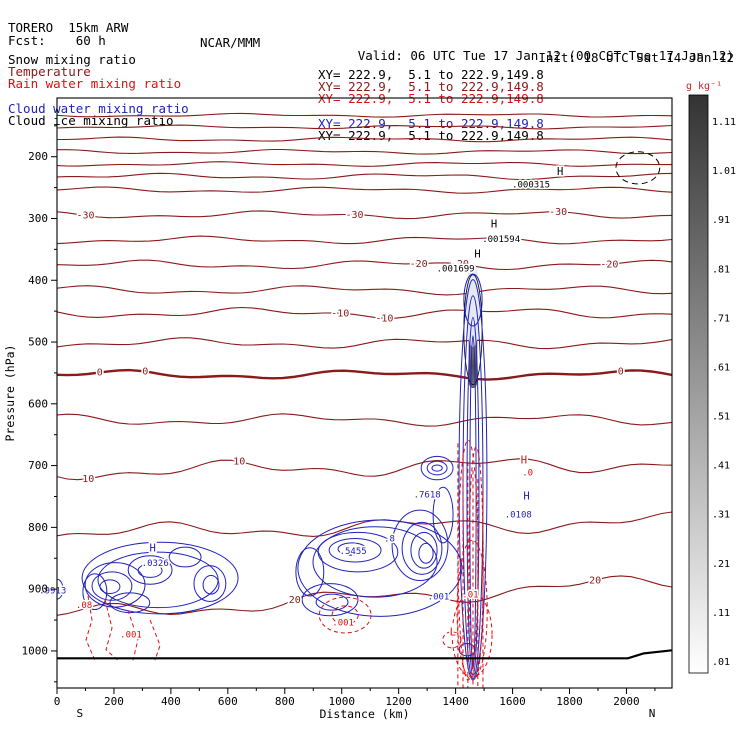 Image resolution: width=740 pixels, height=740 pixels. Describe the element at coordinates (721, 220) in the screenshot. I see `svg-text: .91` at that location.